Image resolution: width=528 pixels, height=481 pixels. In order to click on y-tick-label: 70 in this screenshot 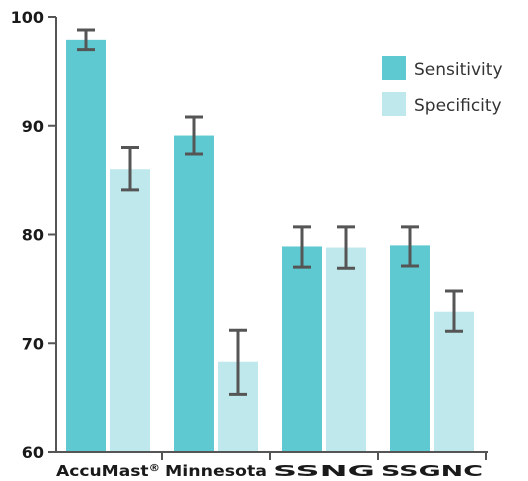, I will do `click(33, 343)`.